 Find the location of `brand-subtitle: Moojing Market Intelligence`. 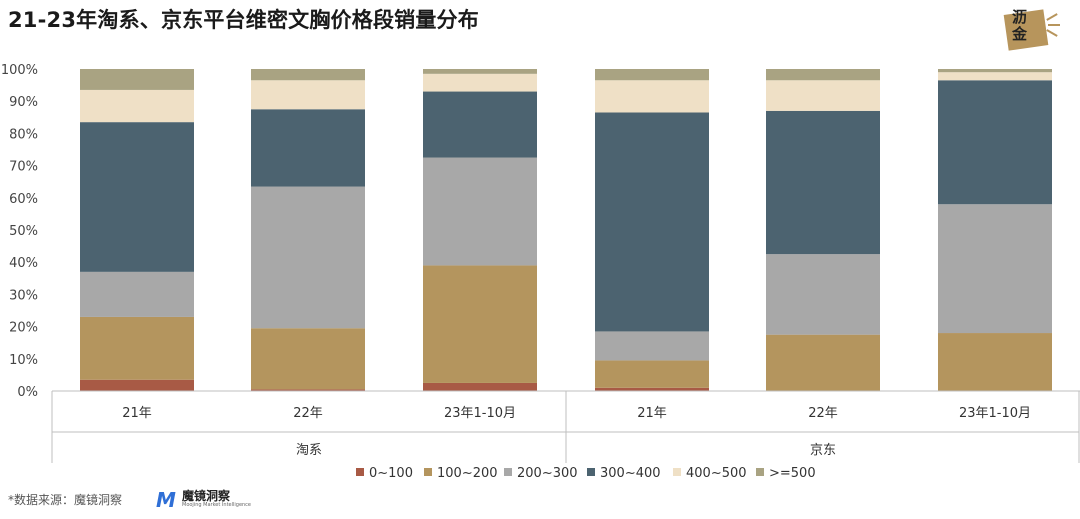

brand-subtitle: Moojing Market Intelligence is located at coordinates (217, 505).